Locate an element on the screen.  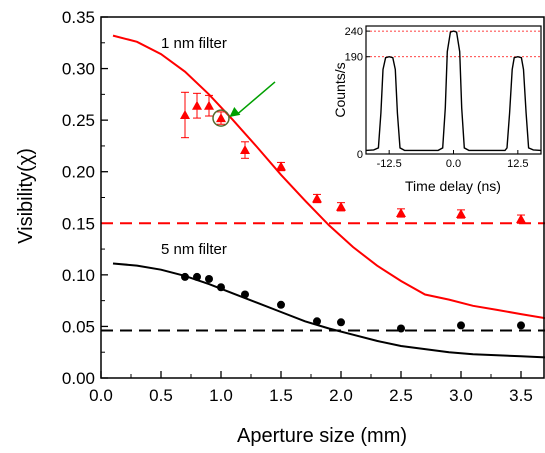
x-tick-label: 0.0 is located at coordinates (101, 395).